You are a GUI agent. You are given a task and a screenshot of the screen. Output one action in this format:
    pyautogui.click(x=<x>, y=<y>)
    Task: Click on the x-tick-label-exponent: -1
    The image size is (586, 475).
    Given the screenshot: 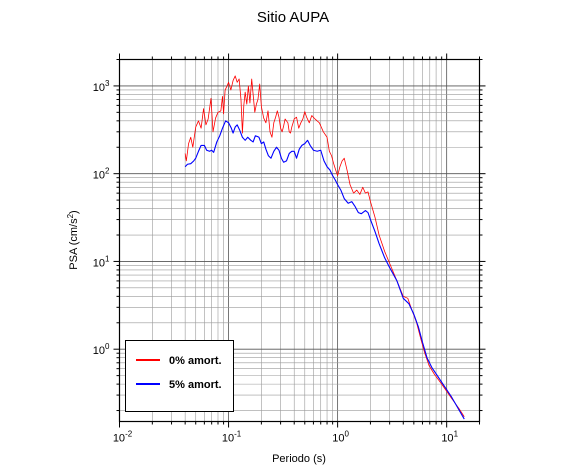 What is the action you would take?
    pyautogui.click(x=238, y=434)
    